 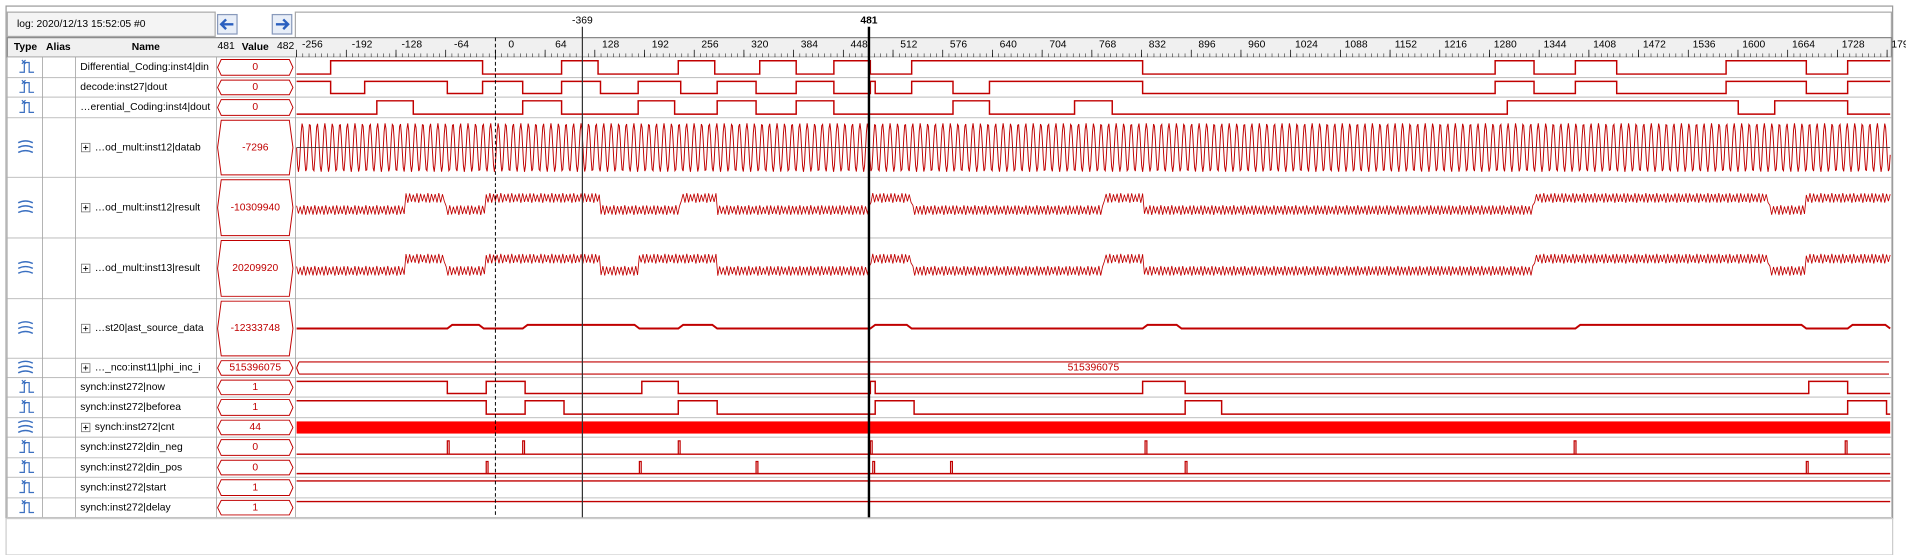 What do you see at coordinates (123, 487) in the screenshot?
I see `signal-name: synch:inst272|start` at bounding box center [123, 487].